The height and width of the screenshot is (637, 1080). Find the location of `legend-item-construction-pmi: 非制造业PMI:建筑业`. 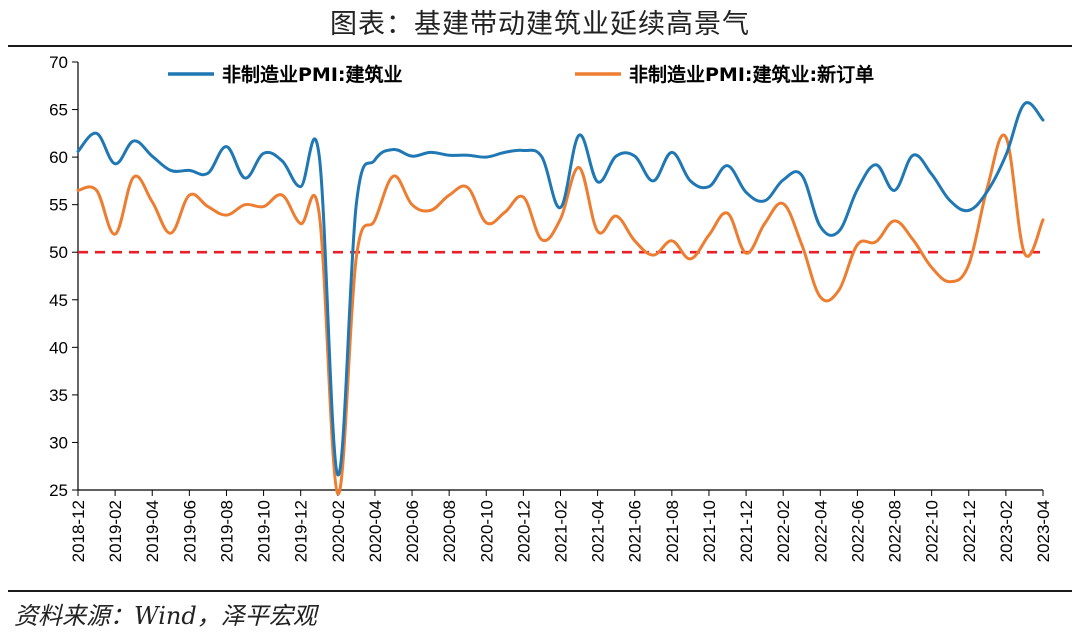

legend-item-construction-pmi: 非制造业PMI:建筑业 is located at coordinates (285, 74).